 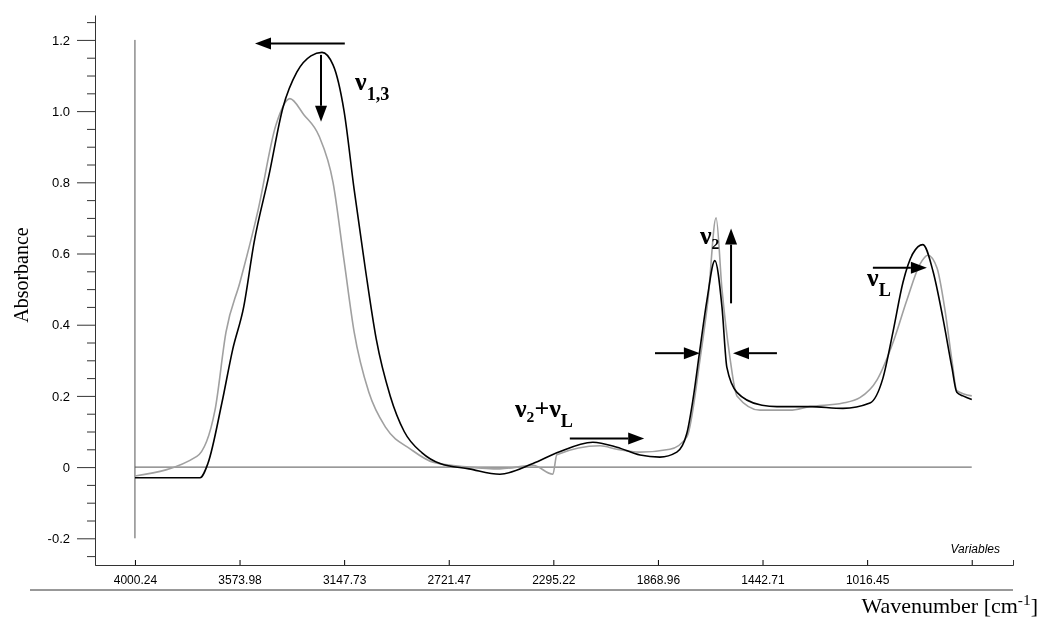 What do you see at coordinates (709, 235) in the screenshot?
I see `annotation: ν₂` at bounding box center [709, 235].